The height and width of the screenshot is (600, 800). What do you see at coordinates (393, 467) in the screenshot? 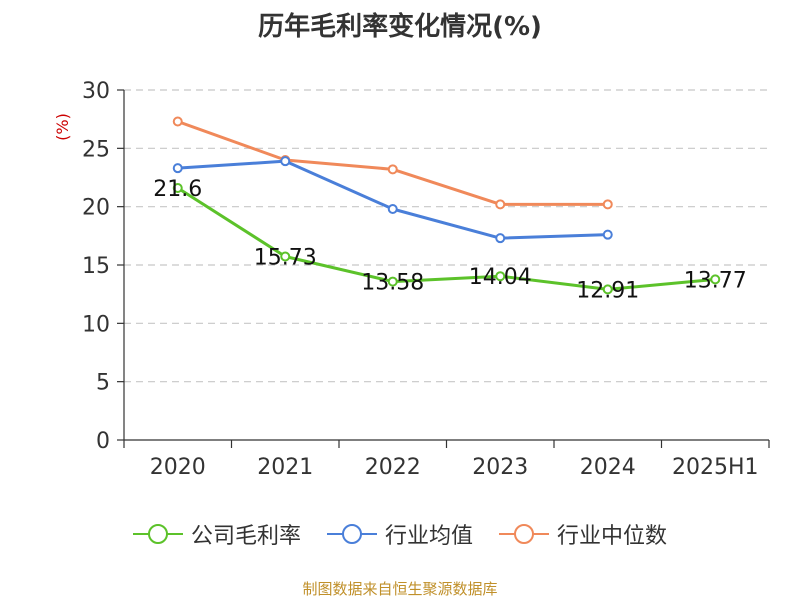
I see `x-tick-label: 2022` at bounding box center [393, 467].